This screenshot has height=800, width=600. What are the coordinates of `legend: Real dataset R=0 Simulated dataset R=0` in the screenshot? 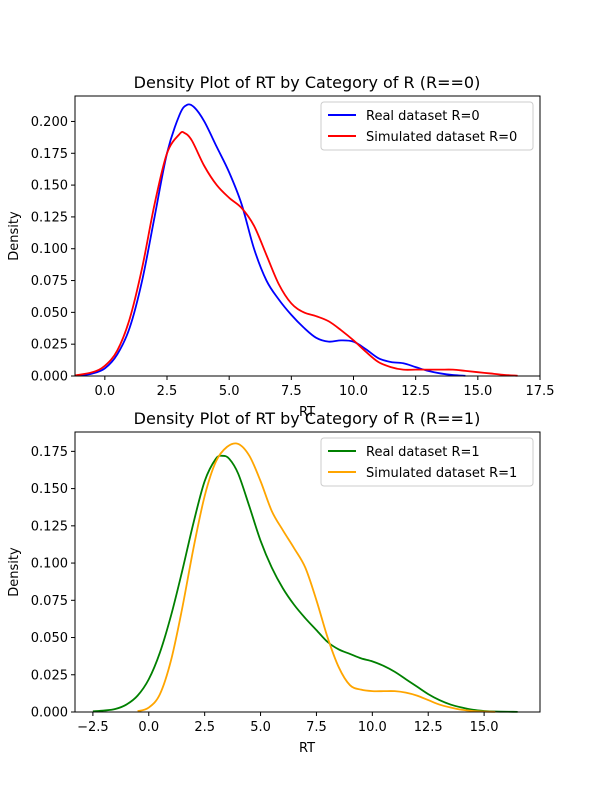 It's located at (427, 126).